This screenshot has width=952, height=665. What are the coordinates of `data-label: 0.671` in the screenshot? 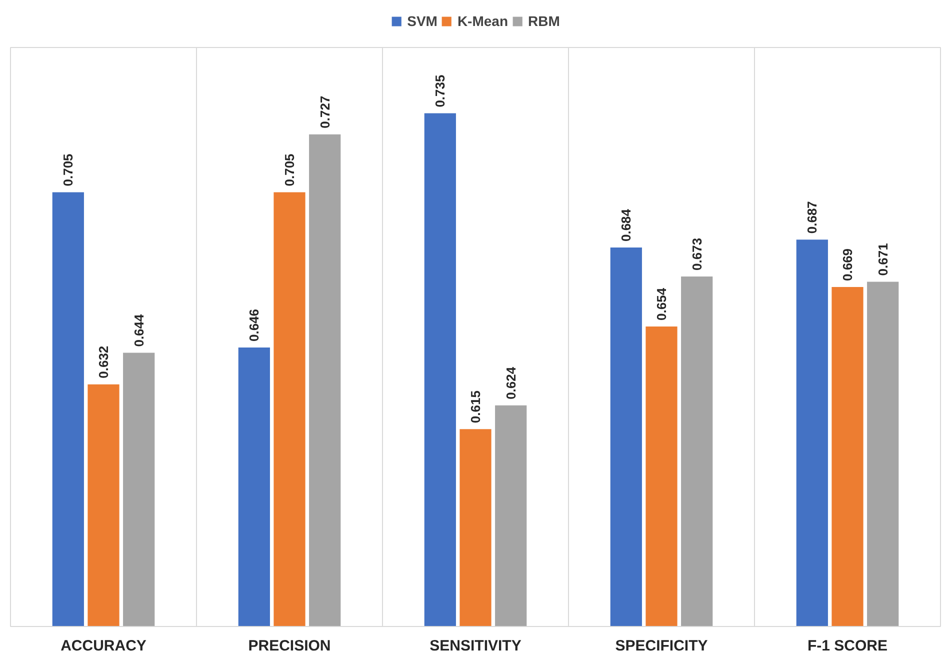 It's located at (882, 259).